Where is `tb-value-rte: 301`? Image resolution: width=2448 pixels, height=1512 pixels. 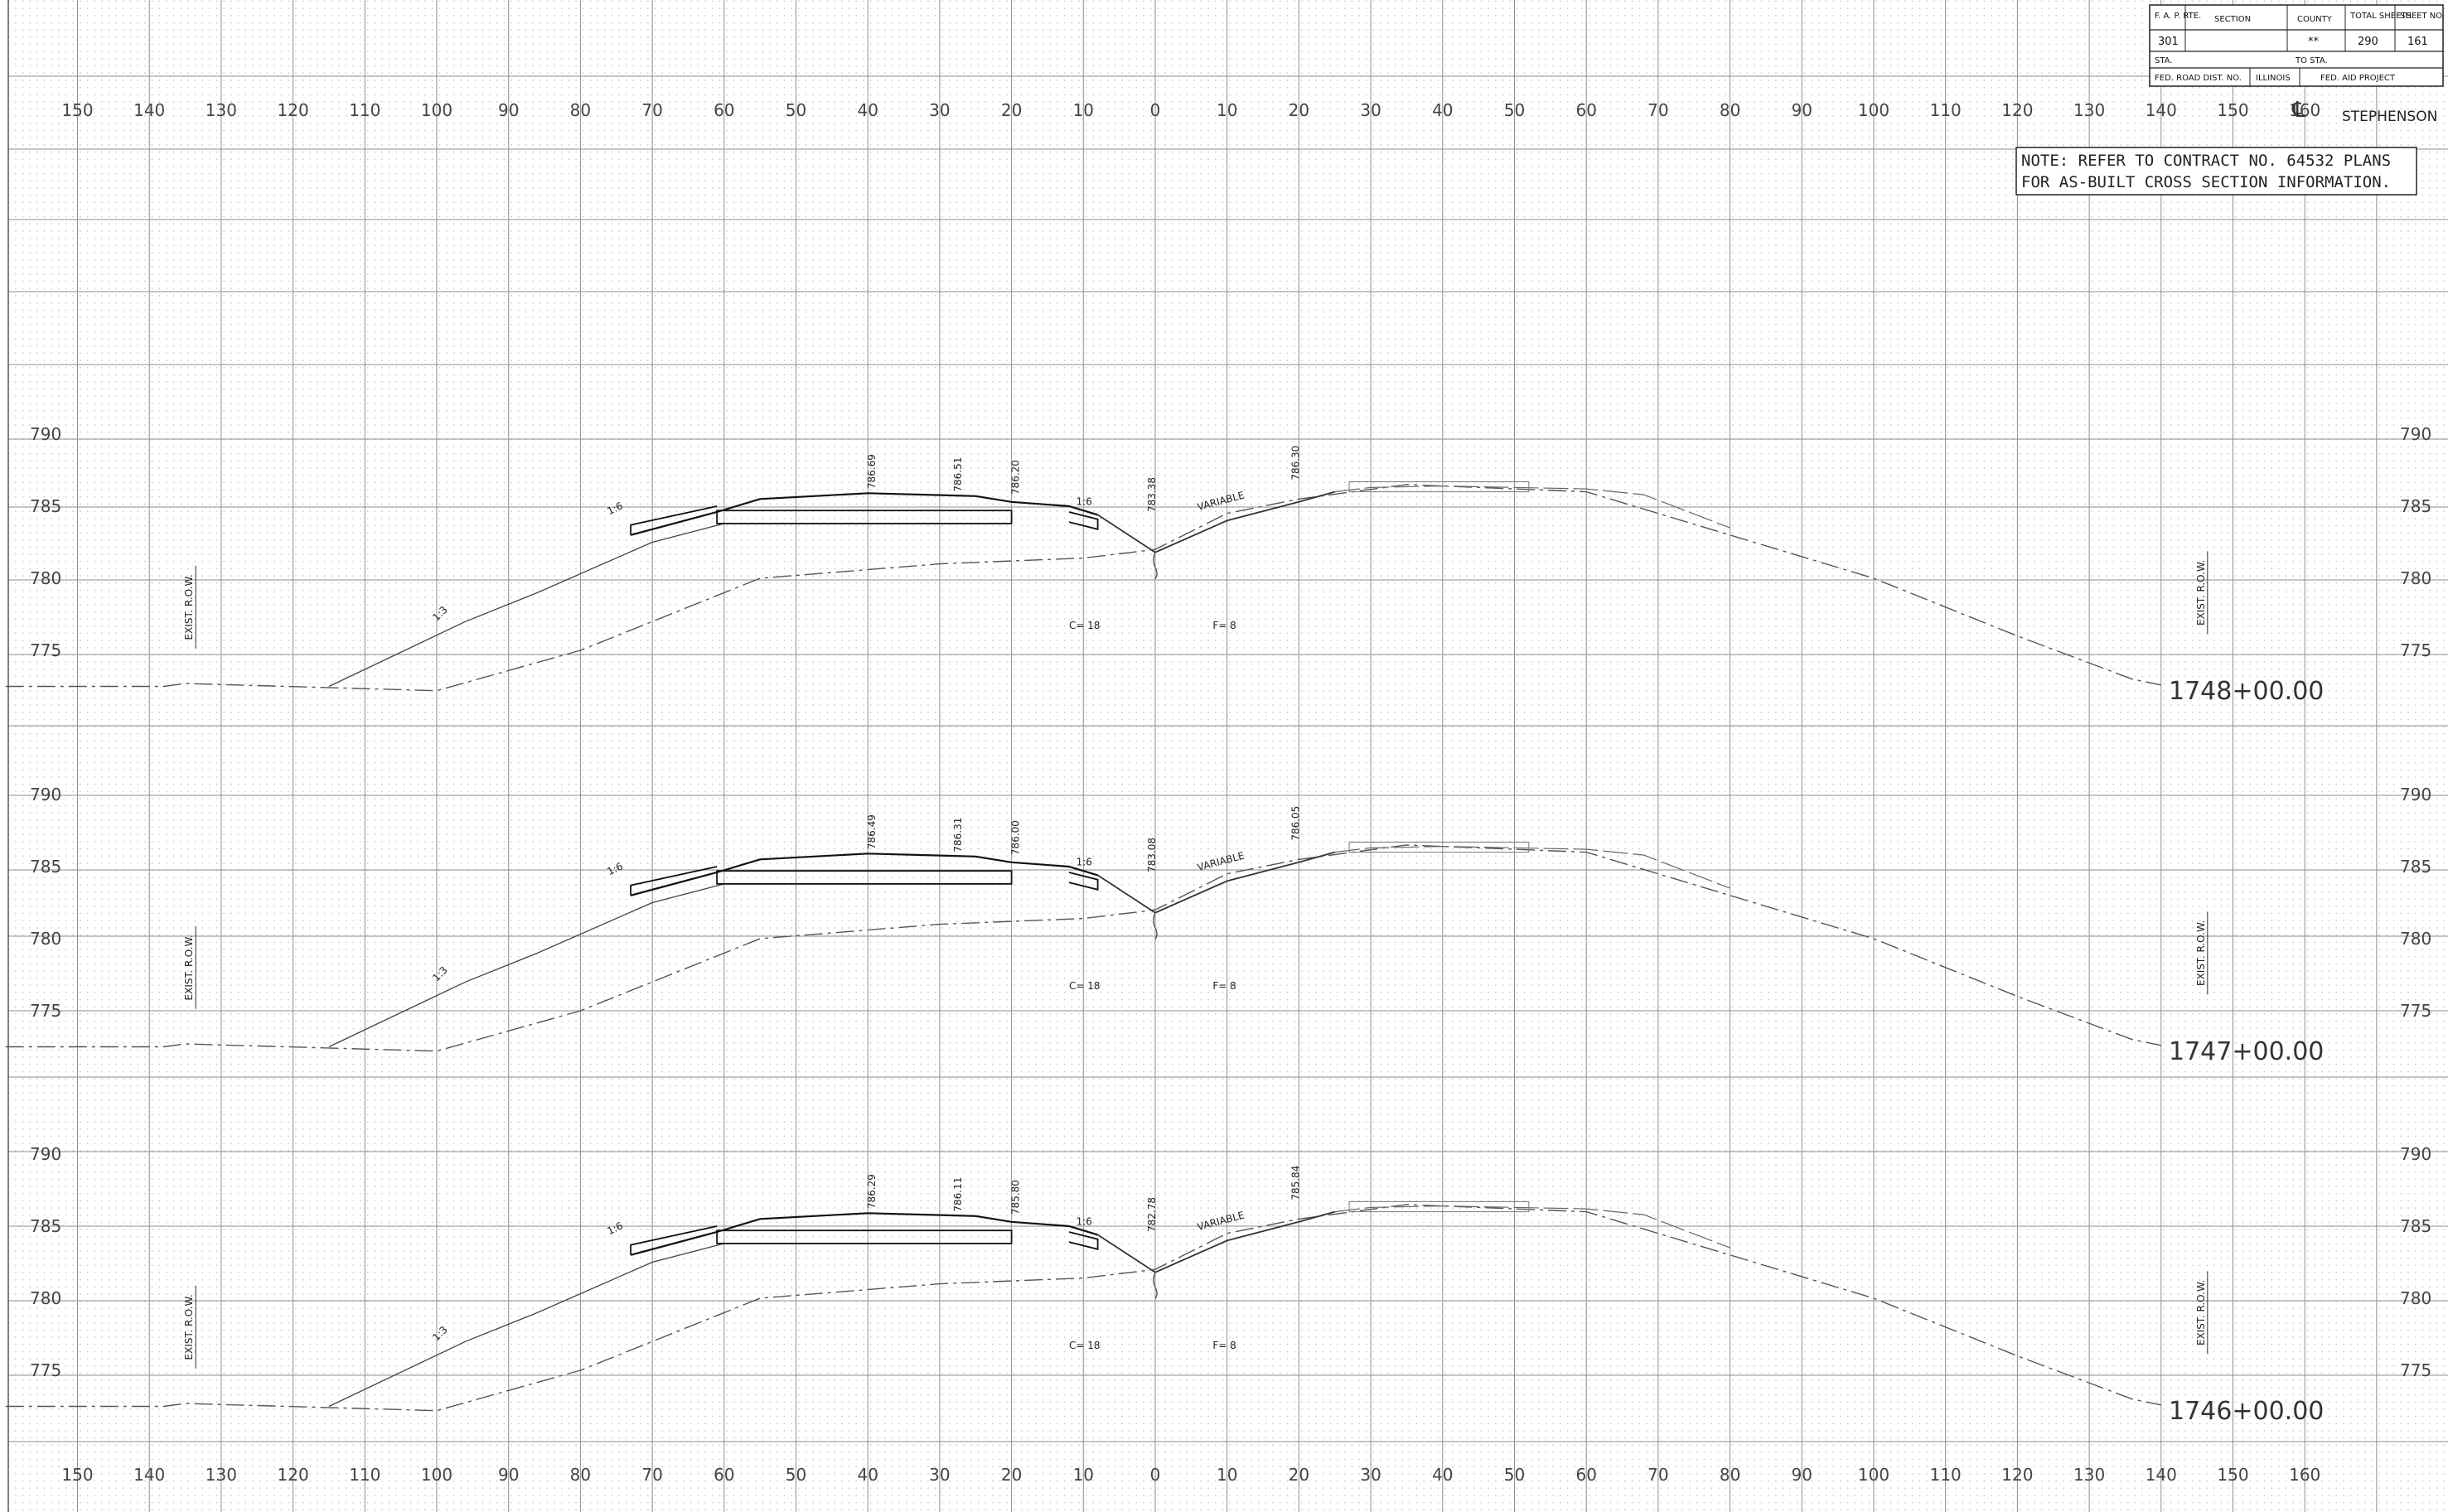 tb-value-rte: 301 is located at coordinates (2168, 42).